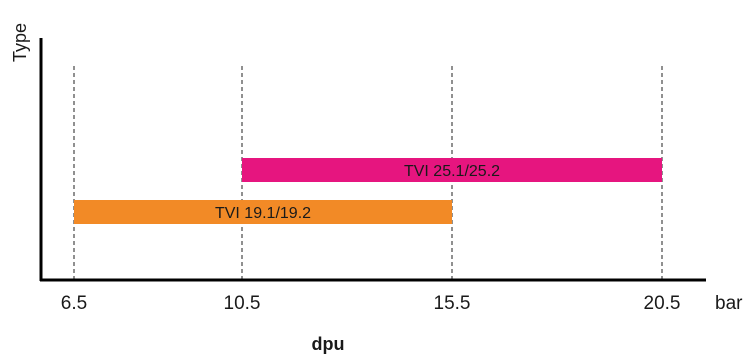 The height and width of the screenshot is (360, 752). What do you see at coordinates (452, 303) in the screenshot?
I see `x-tick-label: 15.5` at bounding box center [452, 303].